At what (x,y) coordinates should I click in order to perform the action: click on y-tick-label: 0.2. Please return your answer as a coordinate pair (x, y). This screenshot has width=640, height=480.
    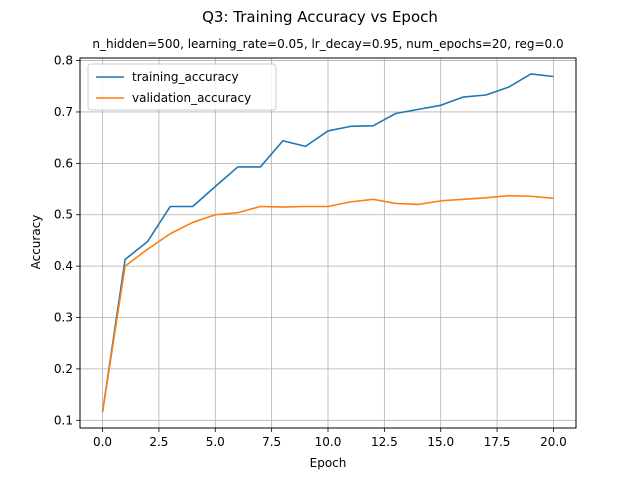
    Looking at the image, I should click on (63, 369).